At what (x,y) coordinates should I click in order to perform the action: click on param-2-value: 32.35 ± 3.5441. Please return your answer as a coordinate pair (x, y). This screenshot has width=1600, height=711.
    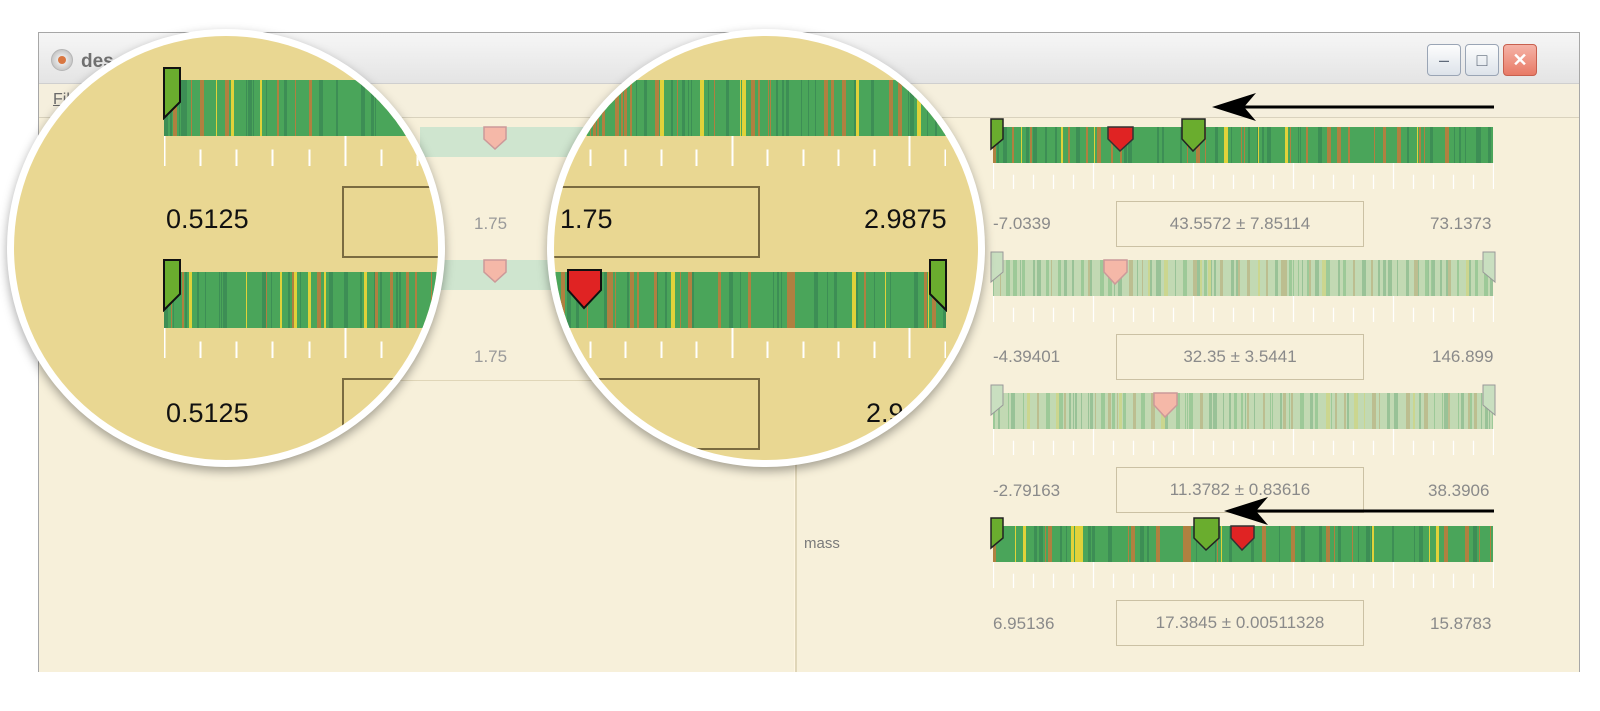
    Looking at the image, I should click on (1240, 357).